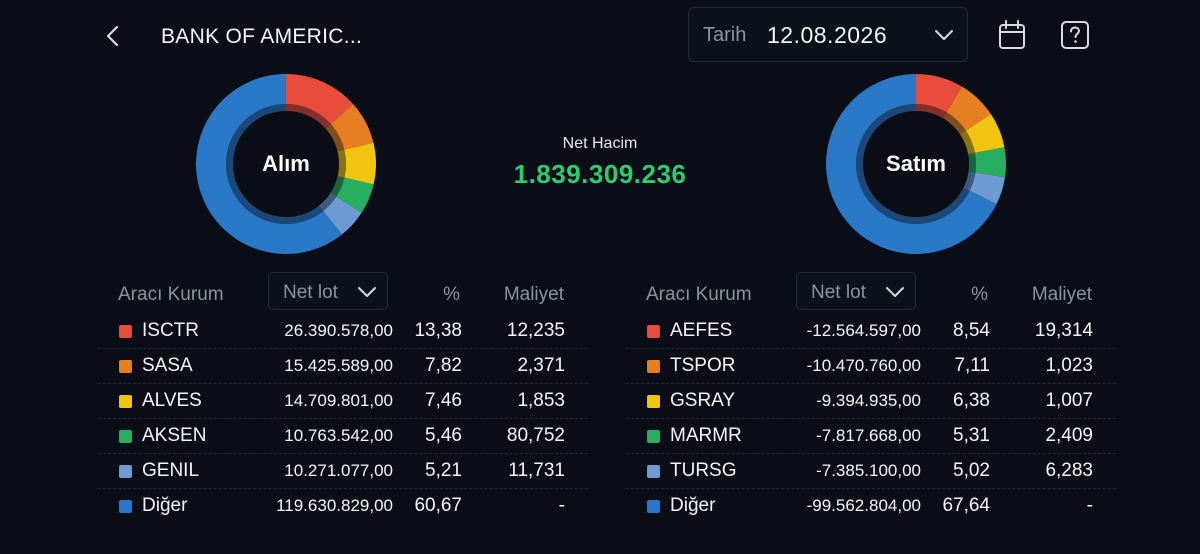  Describe the element at coordinates (1069, 365) in the screenshot. I see `cost-value: 1,023` at that location.